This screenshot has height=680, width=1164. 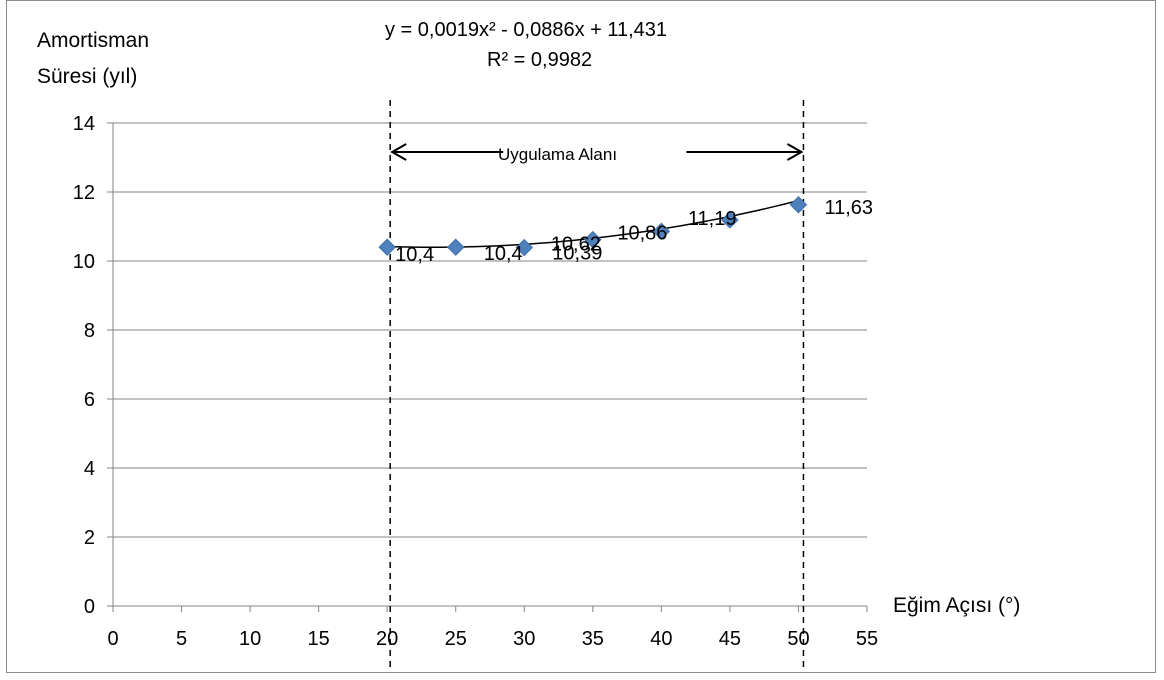 What do you see at coordinates (89, 538) in the screenshot?
I see `y-tick-label: 2` at bounding box center [89, 538].